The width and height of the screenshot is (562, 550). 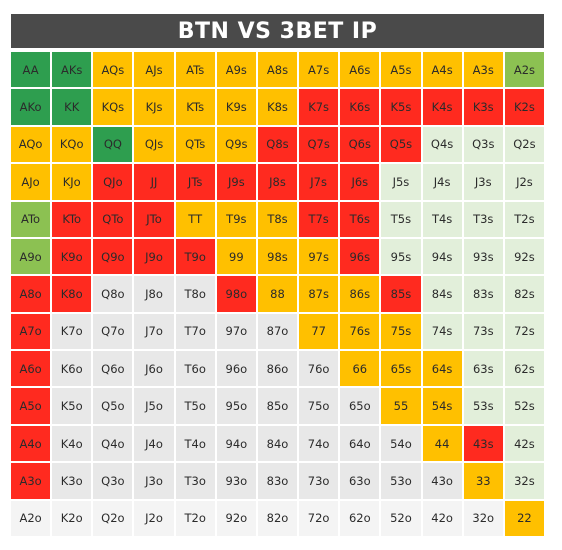 I want to click on hand-cell-33: 33, so click(x=483, y=481).